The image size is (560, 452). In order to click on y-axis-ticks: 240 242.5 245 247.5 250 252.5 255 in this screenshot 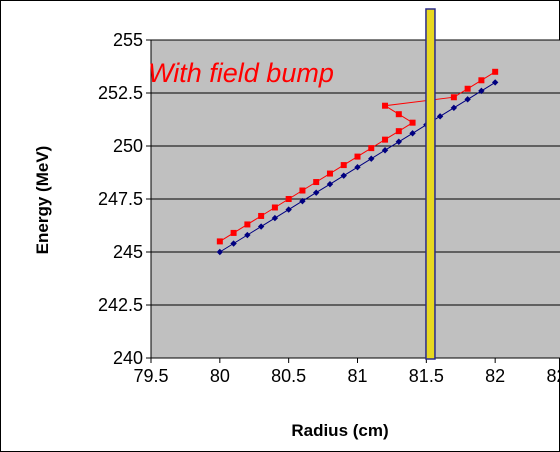, I will do `click(124, 199)`.